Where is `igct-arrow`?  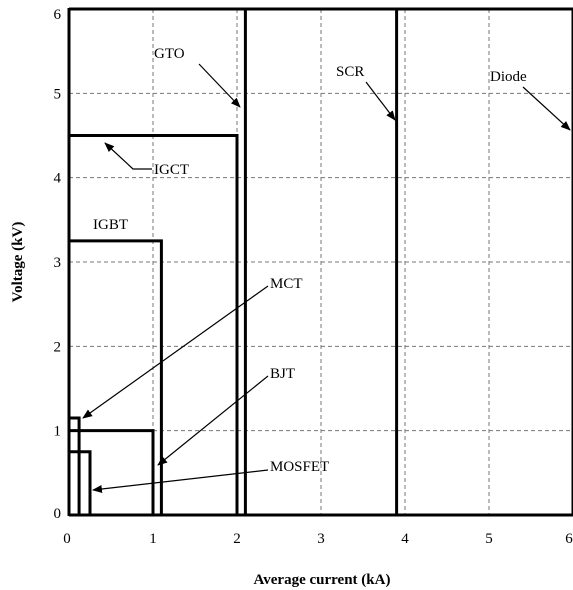
igct-arrow is located at coordinates (128, 156).